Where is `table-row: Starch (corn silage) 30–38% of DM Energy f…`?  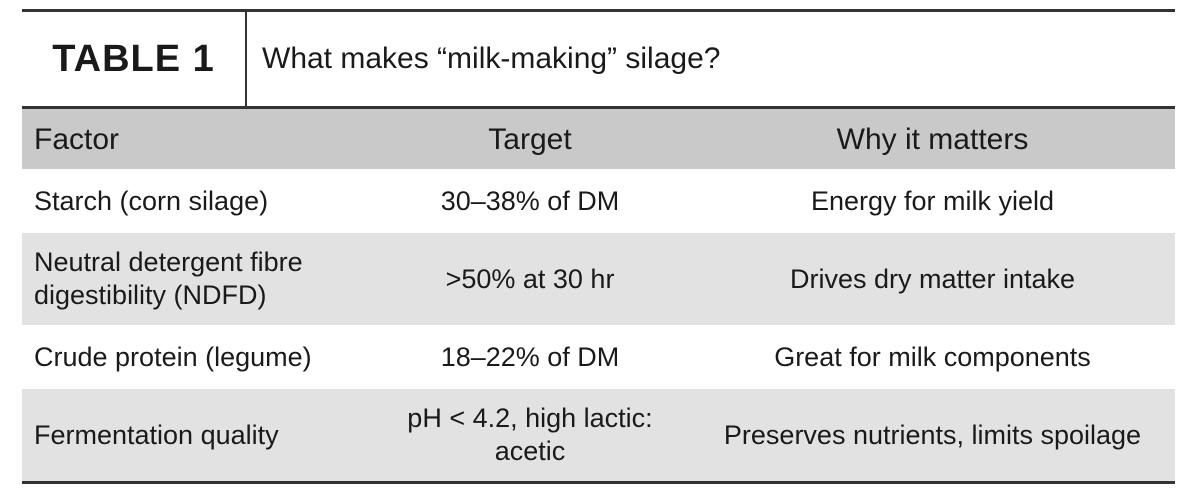
table-row: Starch (corn silage) 30–38% of DM Energy f… is located at coordinates (598, 201).